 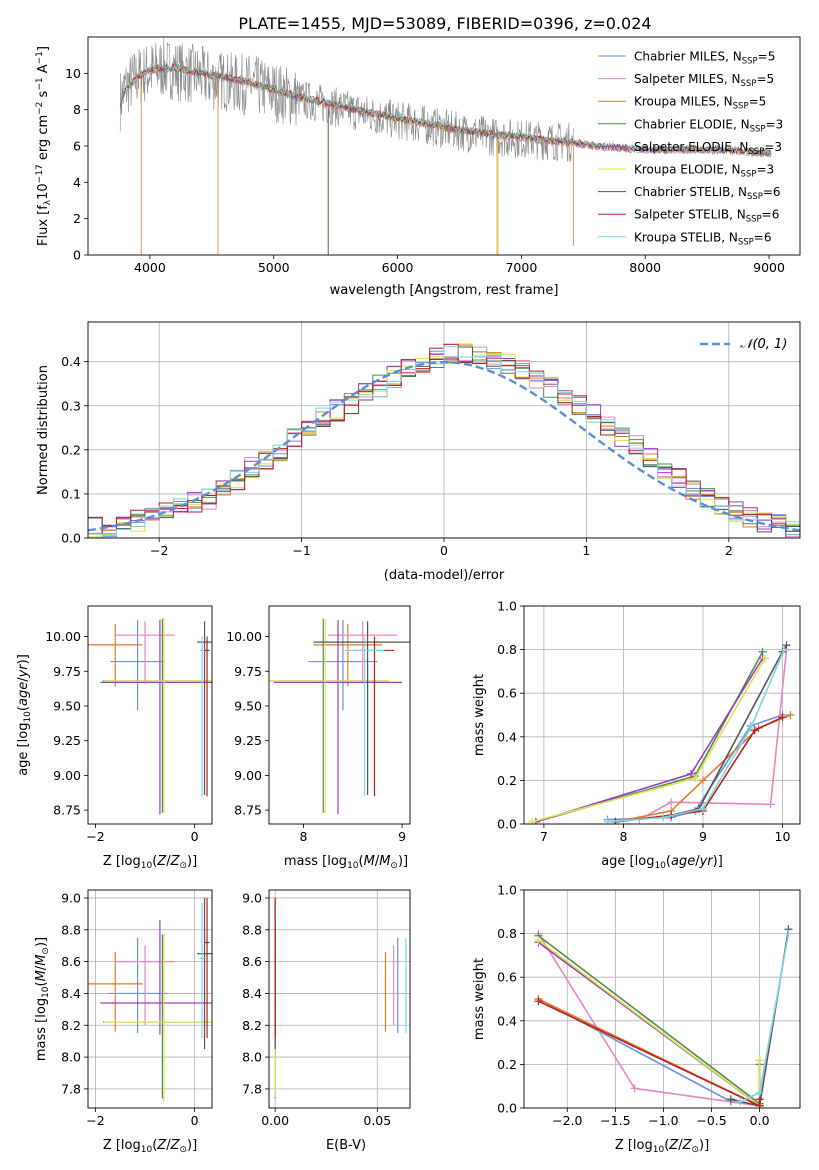 What do you see at coordinates (445, 109) in the screenshot?
I see `model-spectrum-line` at bounding box center [445, 109].